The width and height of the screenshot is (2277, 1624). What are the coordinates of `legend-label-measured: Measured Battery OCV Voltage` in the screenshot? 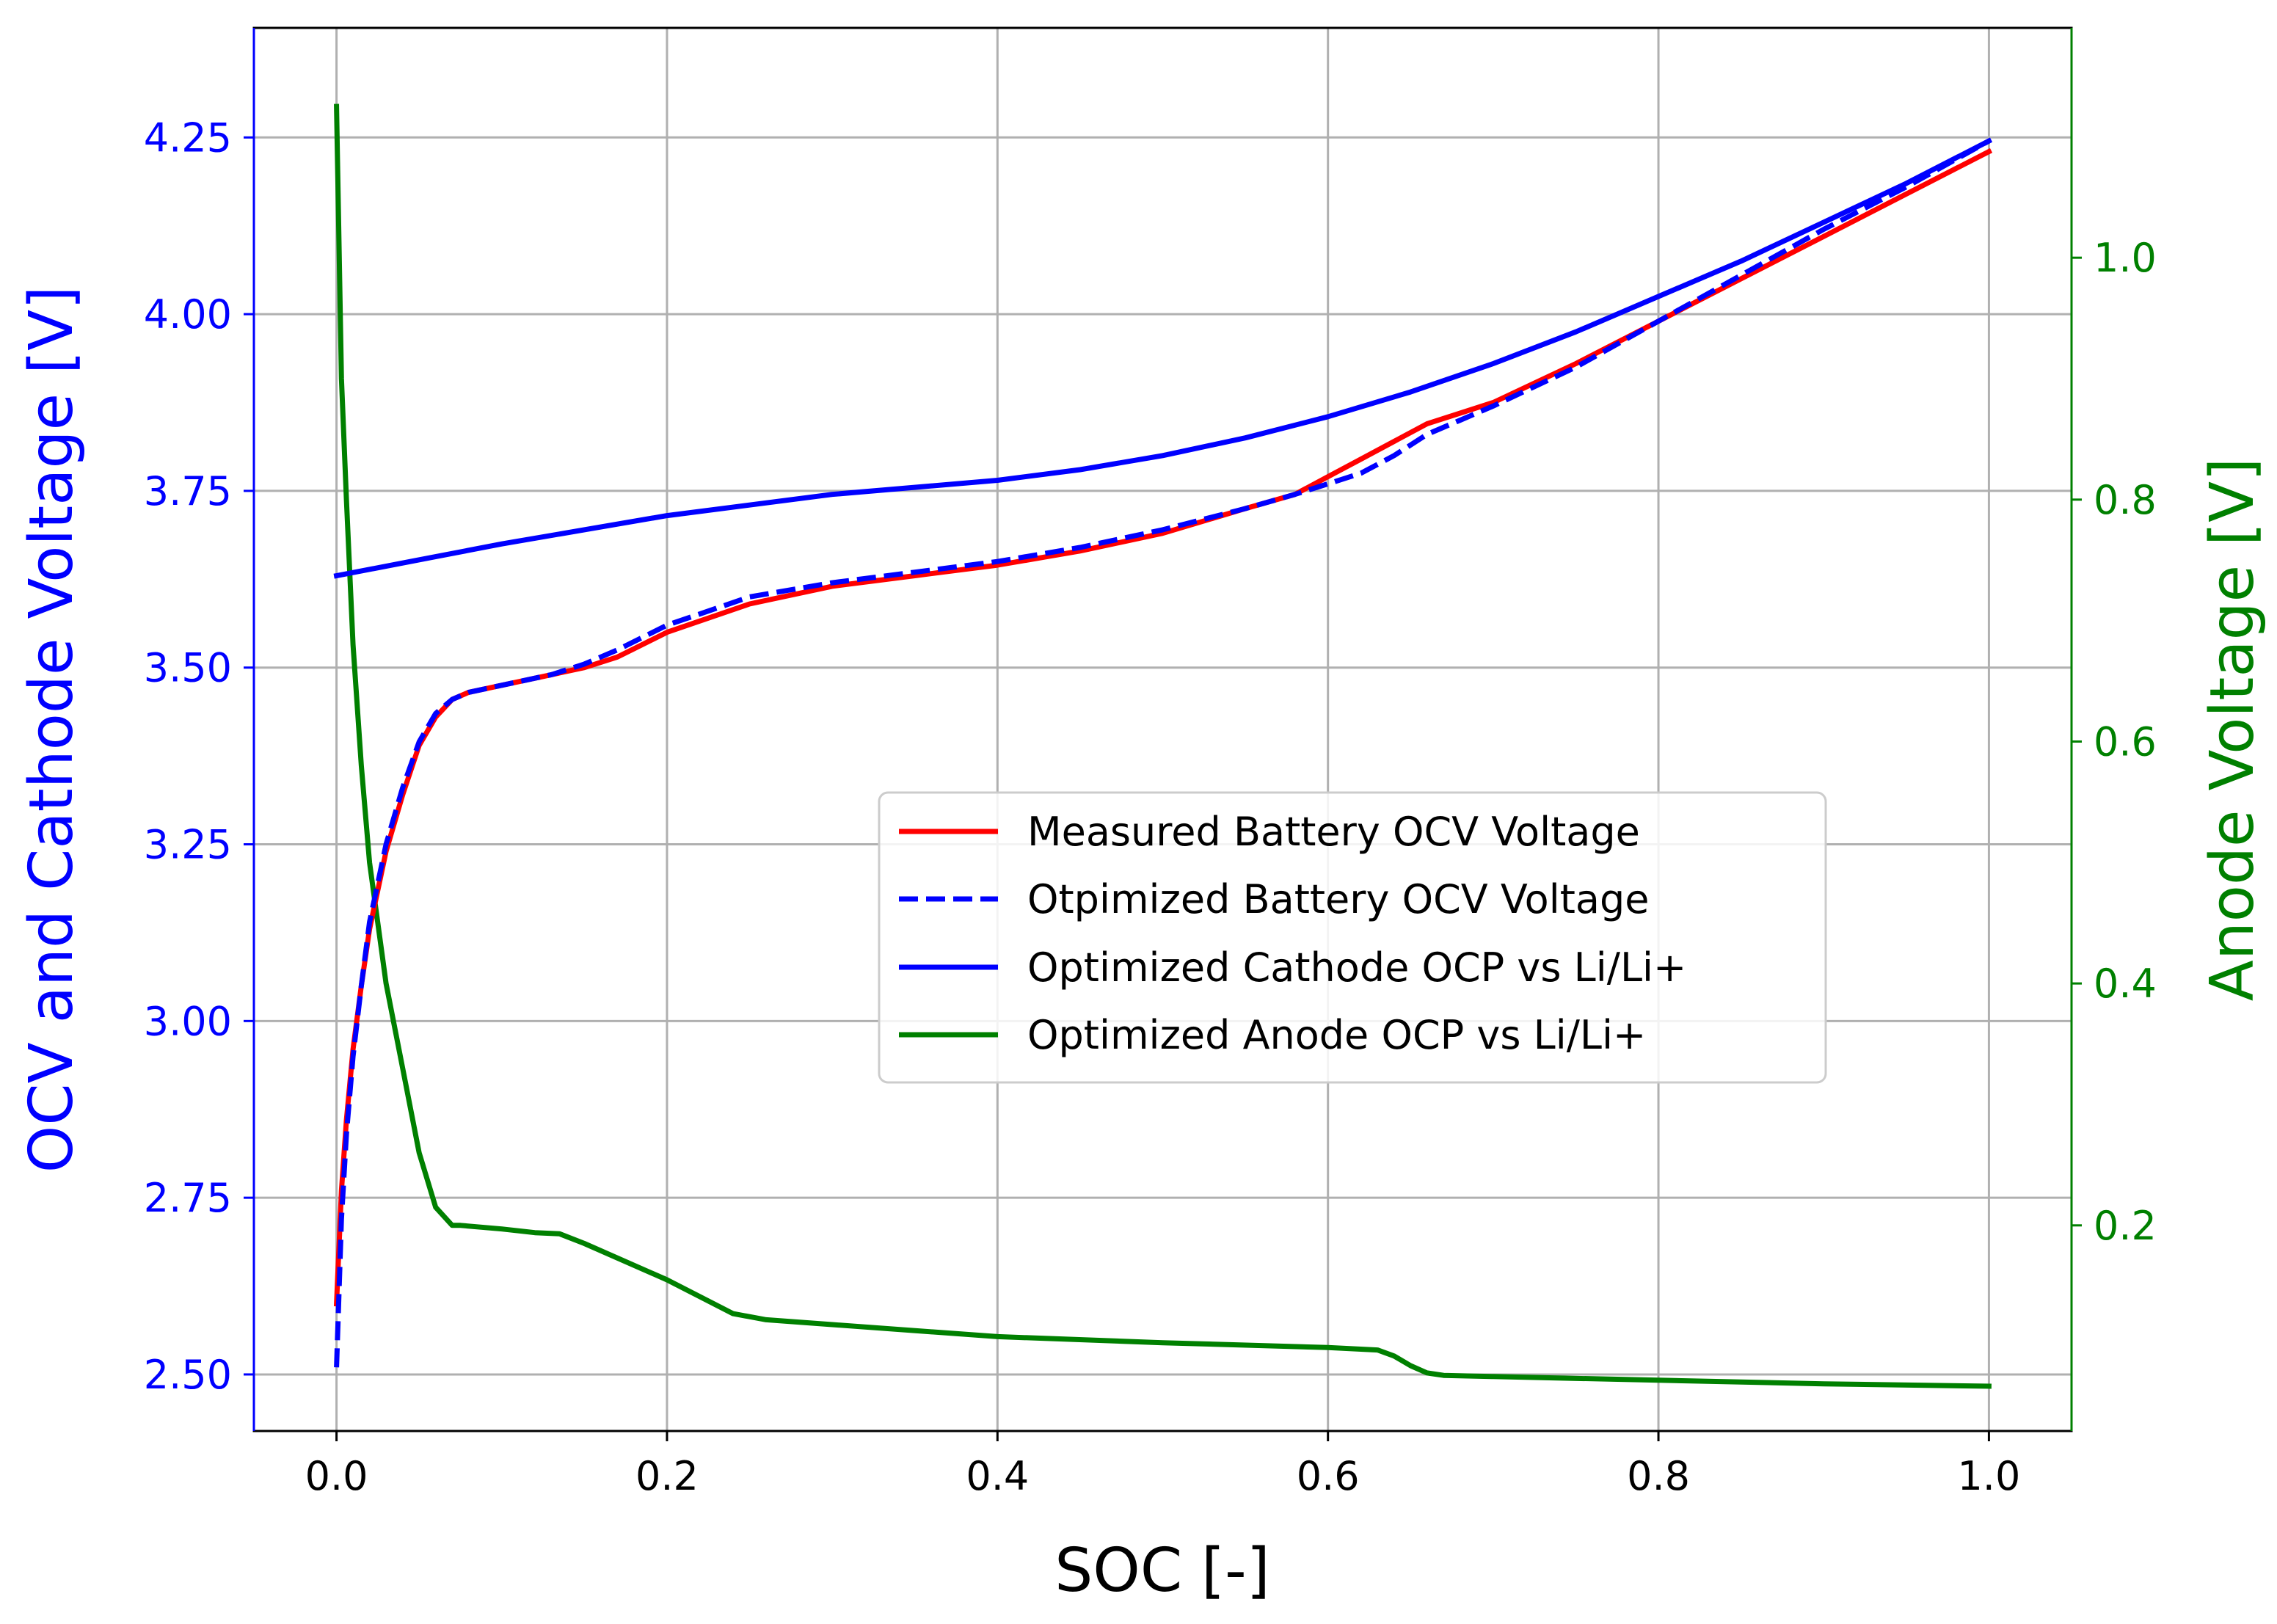 It's located at (1334, 832).